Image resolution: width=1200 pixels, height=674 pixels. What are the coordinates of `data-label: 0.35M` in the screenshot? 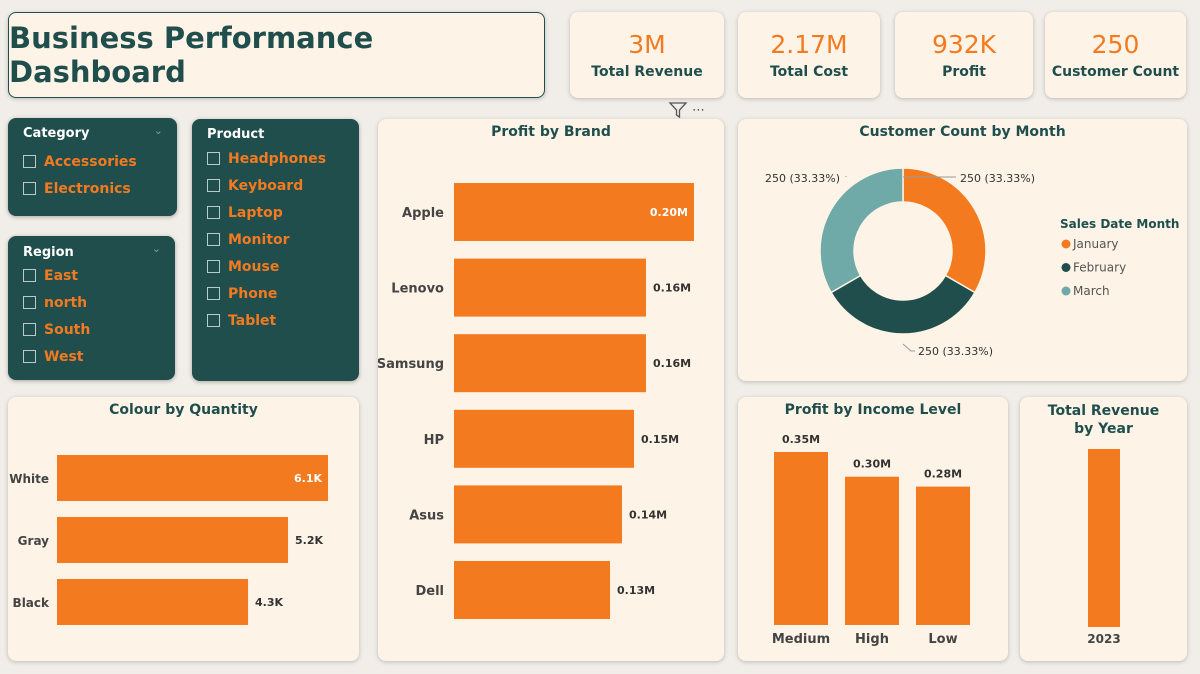 It's located at (801, 439).